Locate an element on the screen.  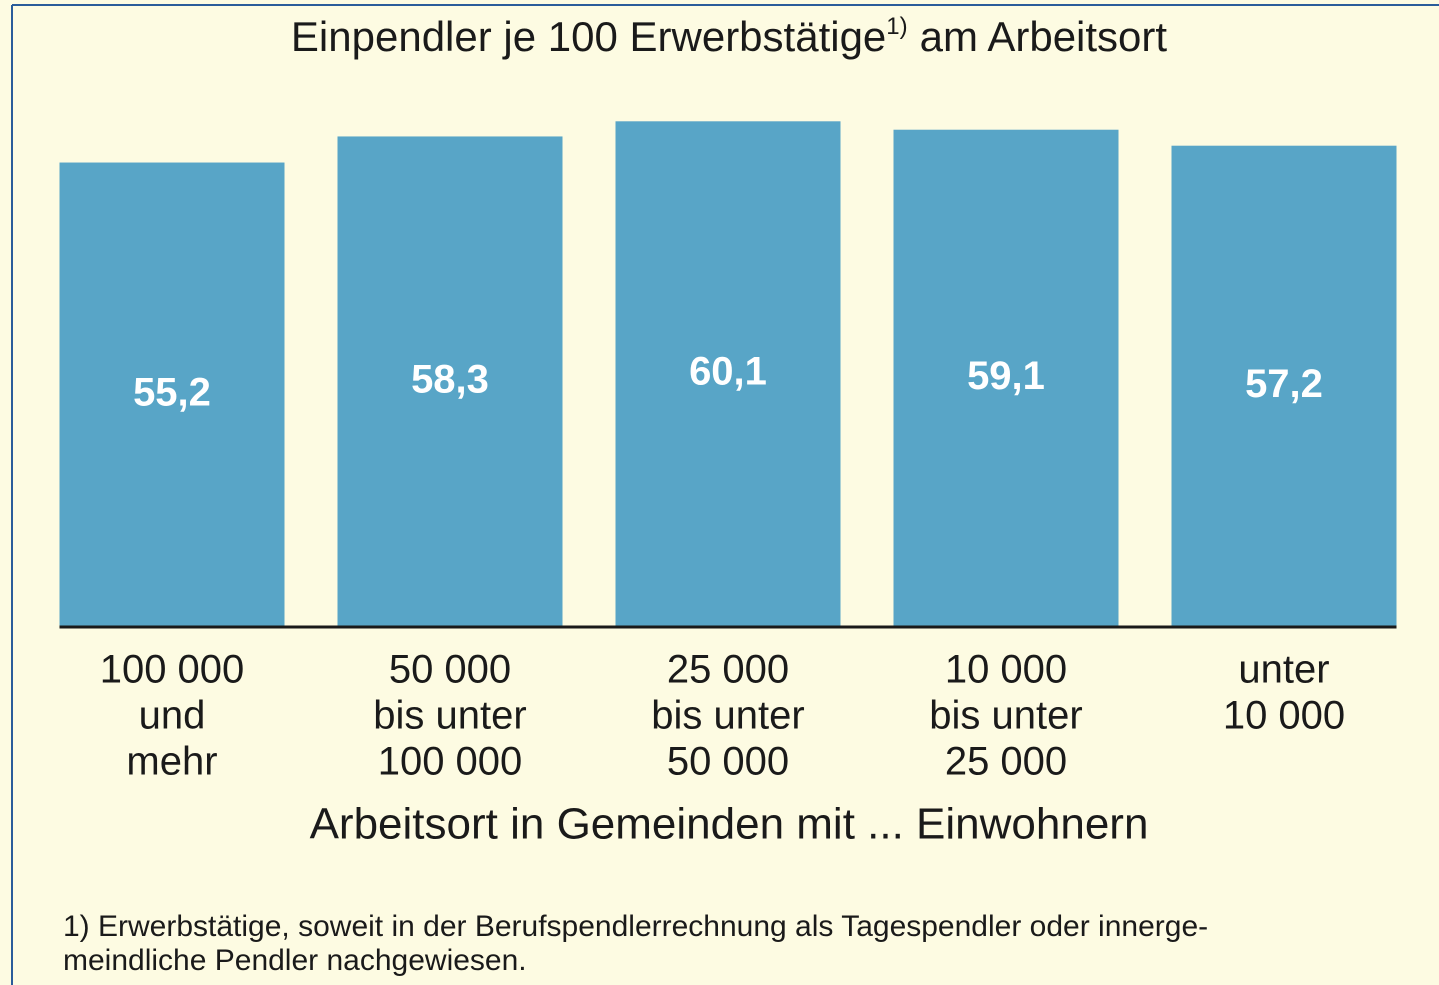
value-label: 59,1 is located at coordinates (1006, 376).